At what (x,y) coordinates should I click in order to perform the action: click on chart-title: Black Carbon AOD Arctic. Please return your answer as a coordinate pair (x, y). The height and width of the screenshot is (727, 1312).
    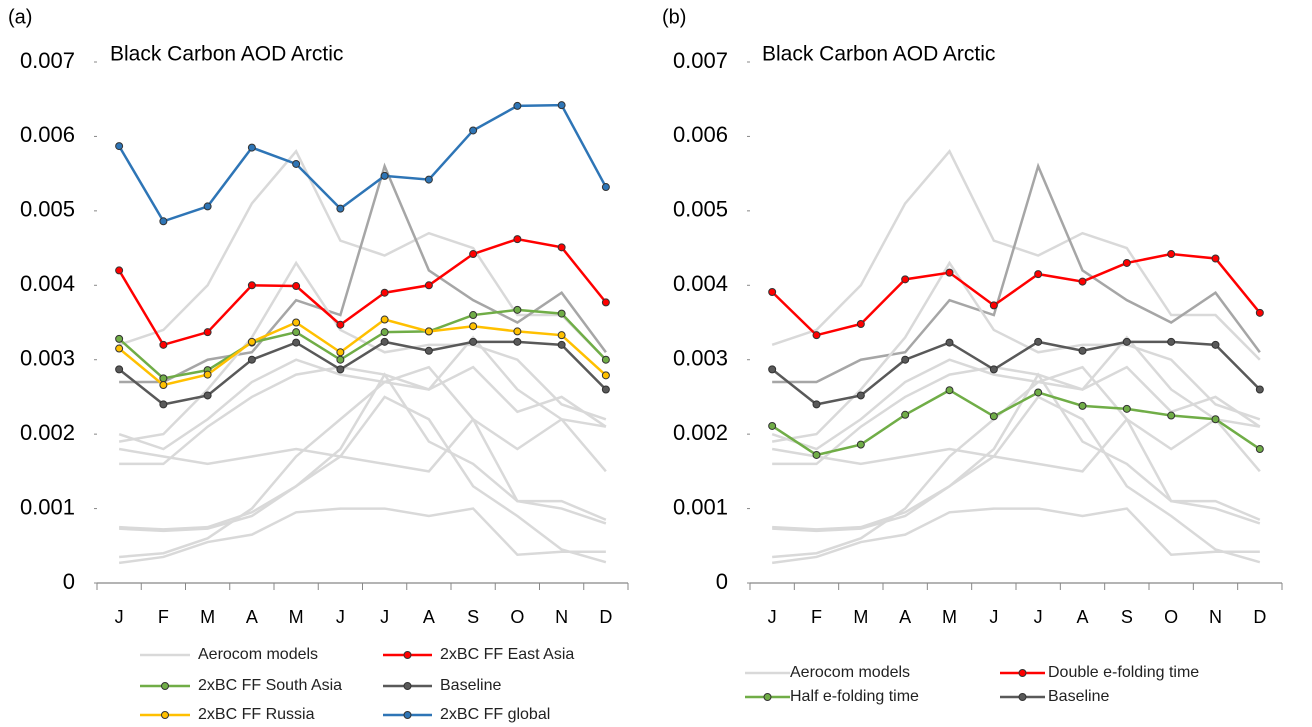
    Looking at the image, I should click on (878, 54).